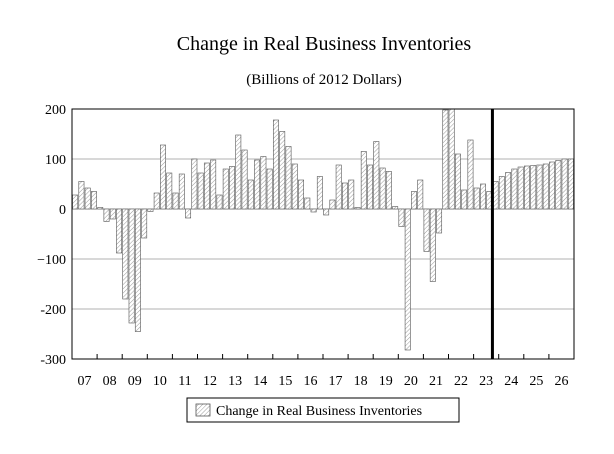 The height and width of the screenshot is (454, 614). What do you see at coordinates (175, 201) in the screenshot?
I see `bar-2011Q1` at bounding box center [175, 201].